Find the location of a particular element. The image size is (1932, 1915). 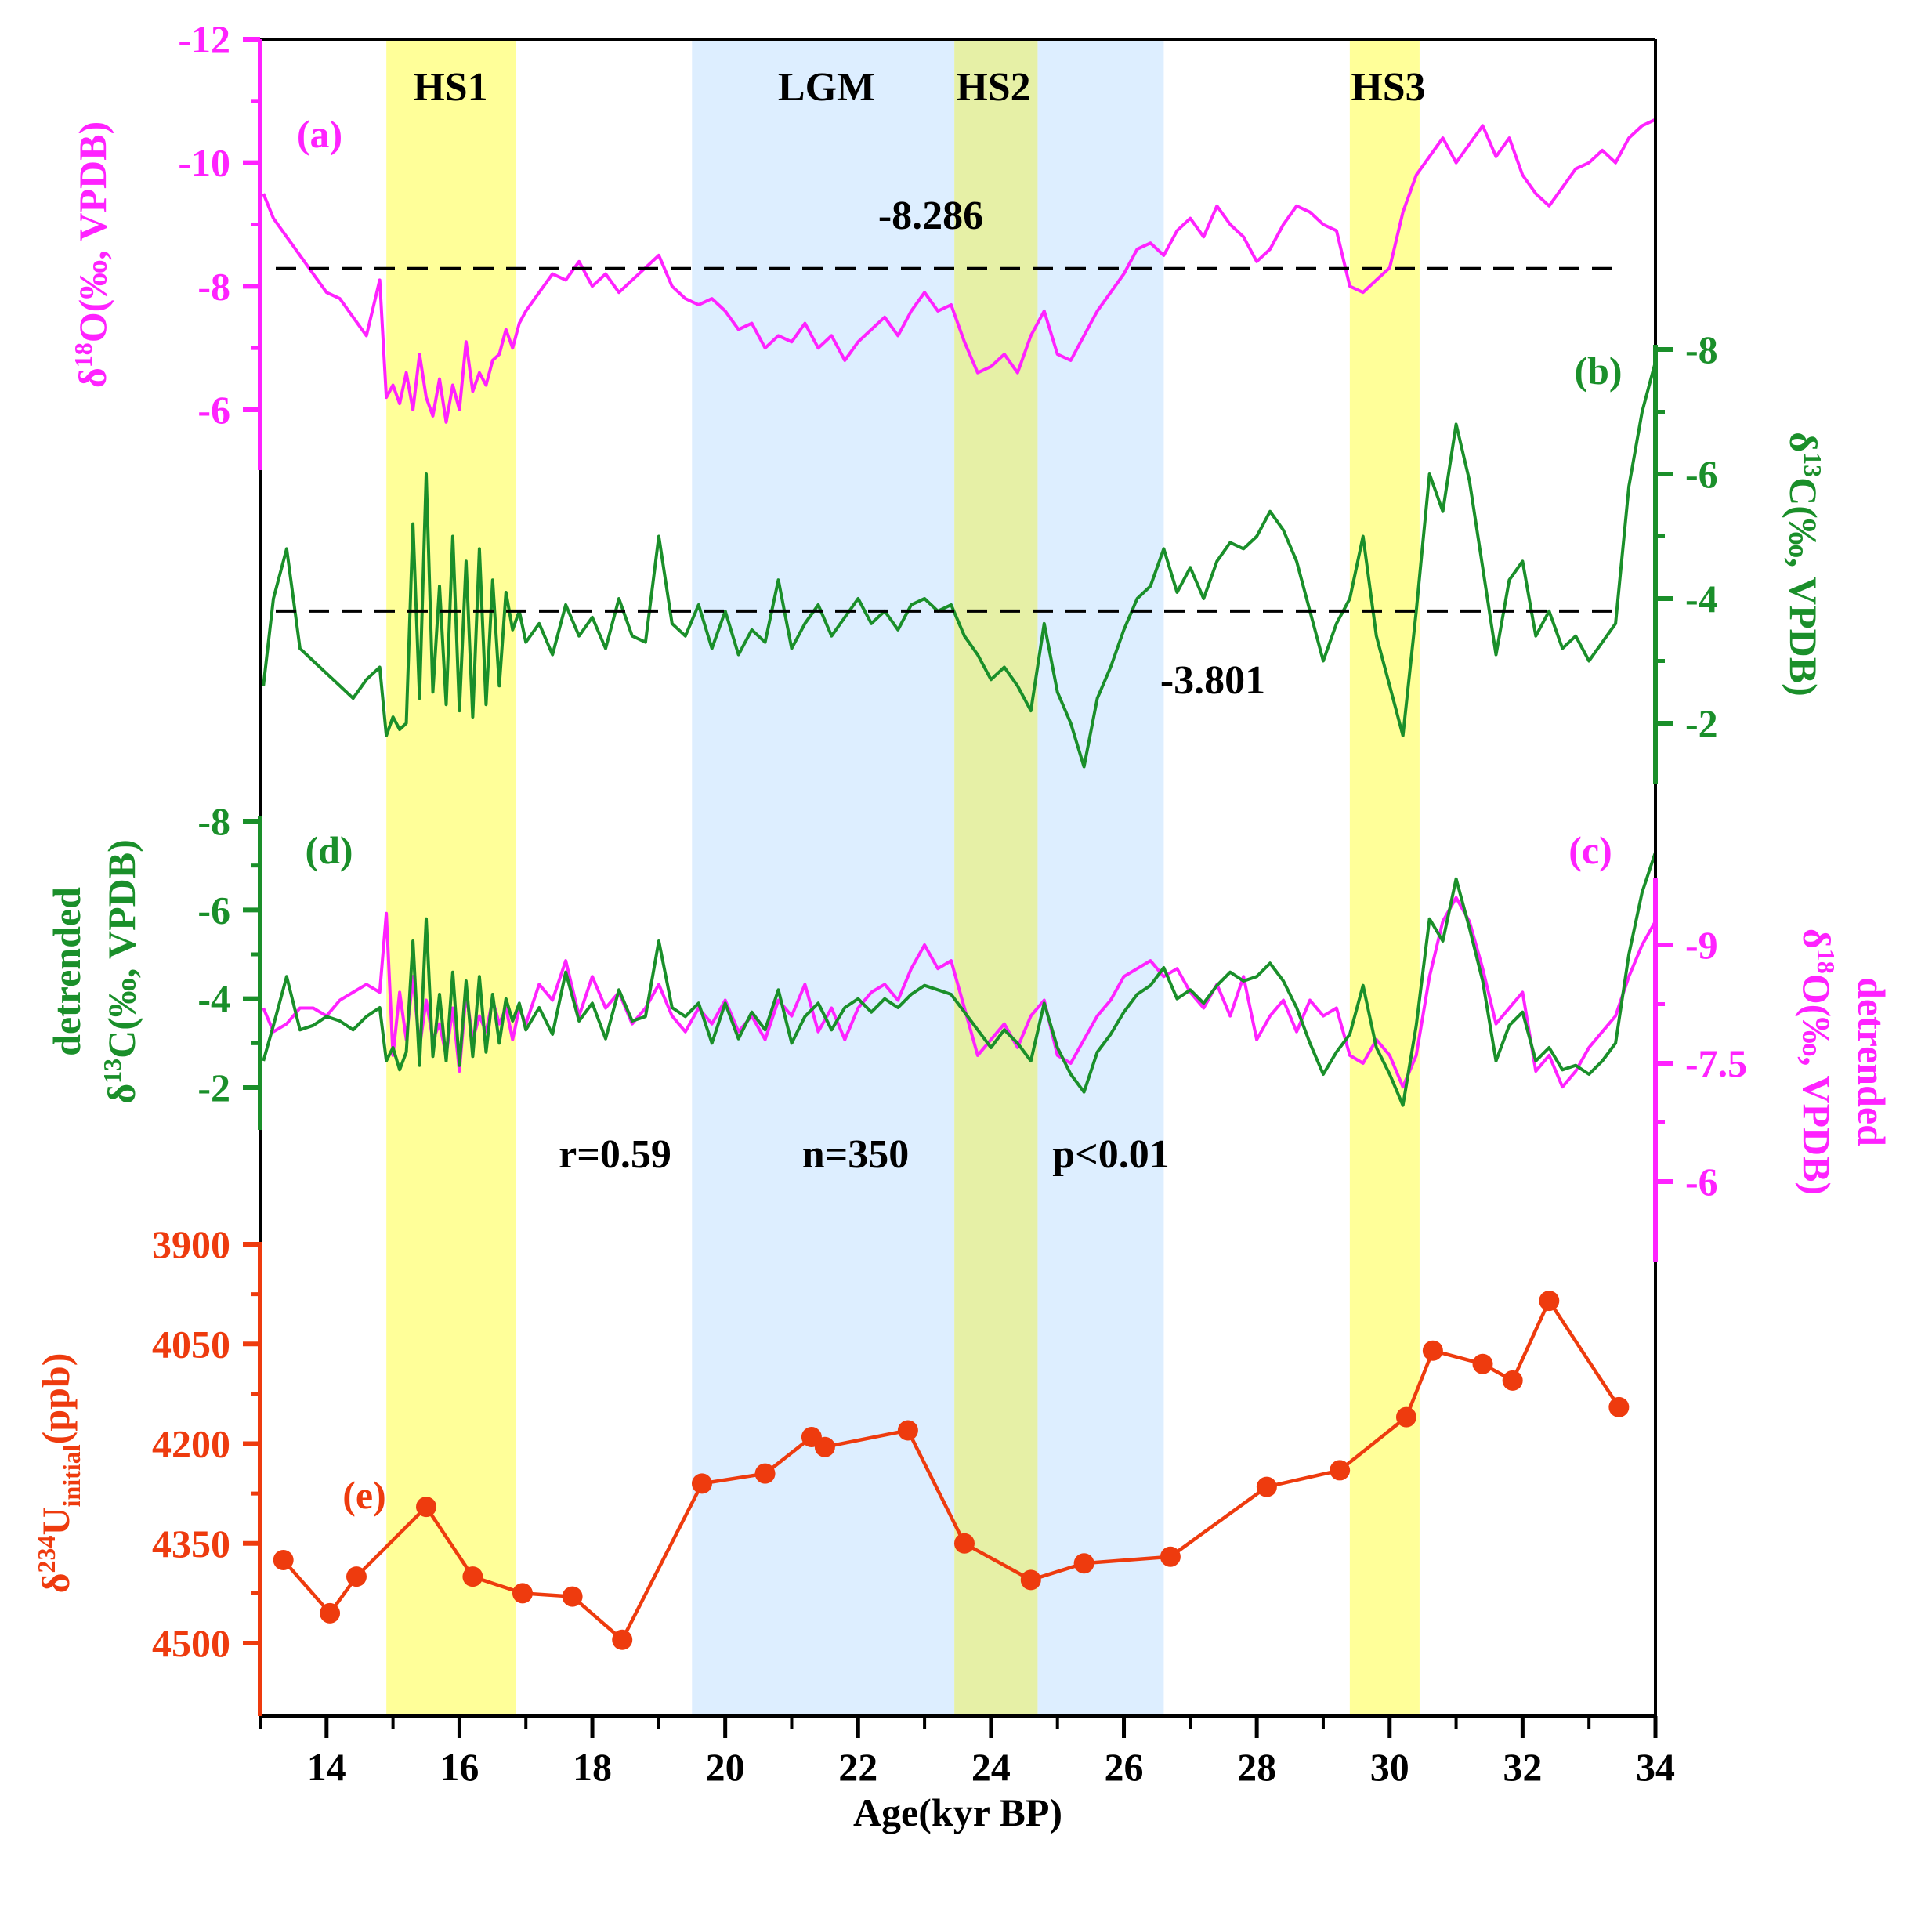

x-tick-label: 16 is located at coordinates (460, 1767).